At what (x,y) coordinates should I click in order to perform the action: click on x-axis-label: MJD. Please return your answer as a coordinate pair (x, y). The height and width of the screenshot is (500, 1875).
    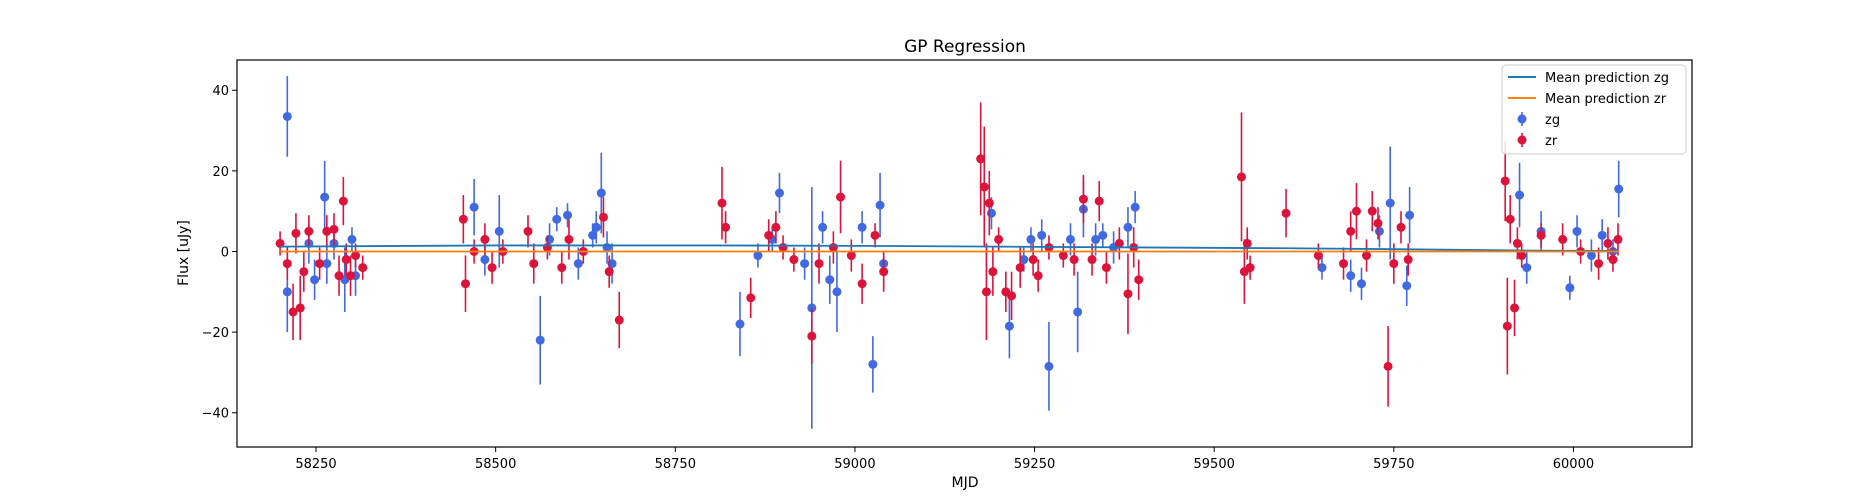
    Looking at the image, I should click on (965, 483).